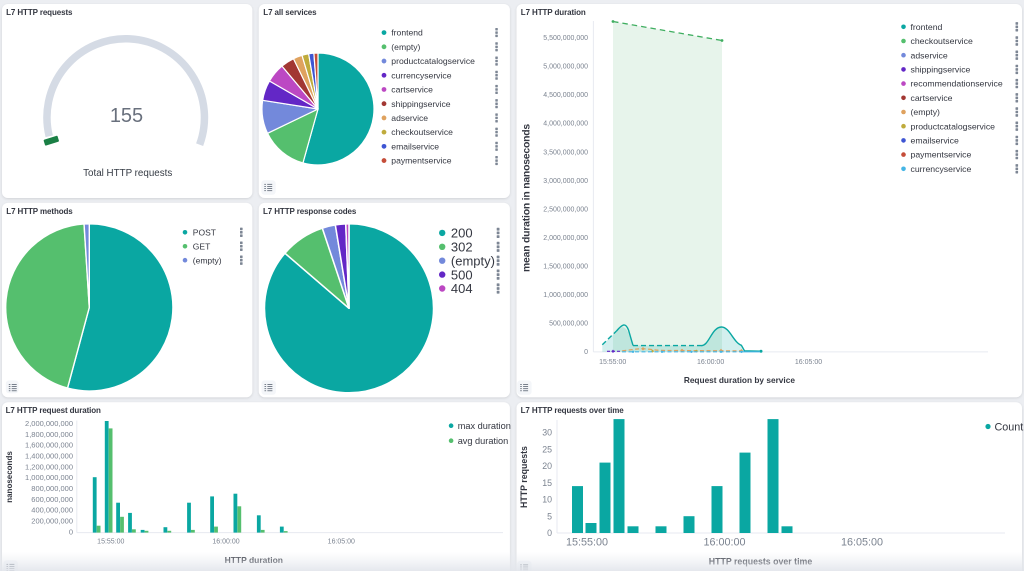 The height and width of the screenshot is (571, 1024). I want to click on svg-text: recommendationservice, so click(957, 84).